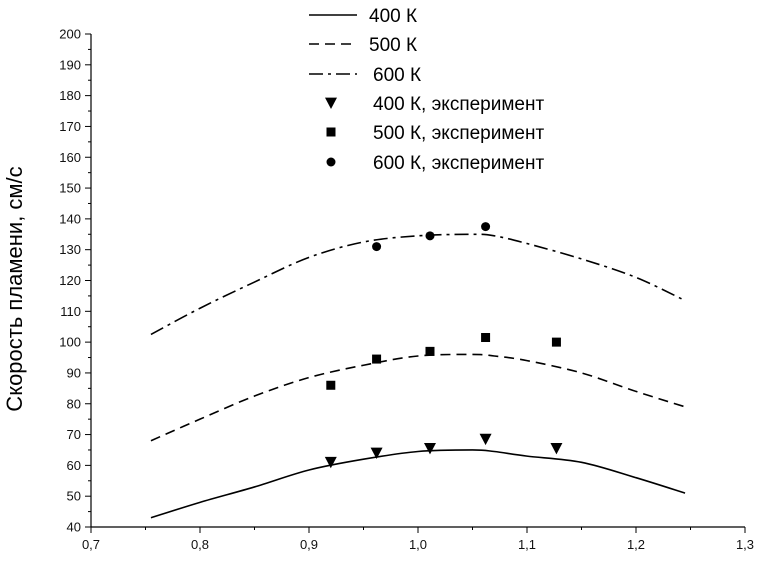  I want to click on y-tick-label: 200, so click(70, 34).